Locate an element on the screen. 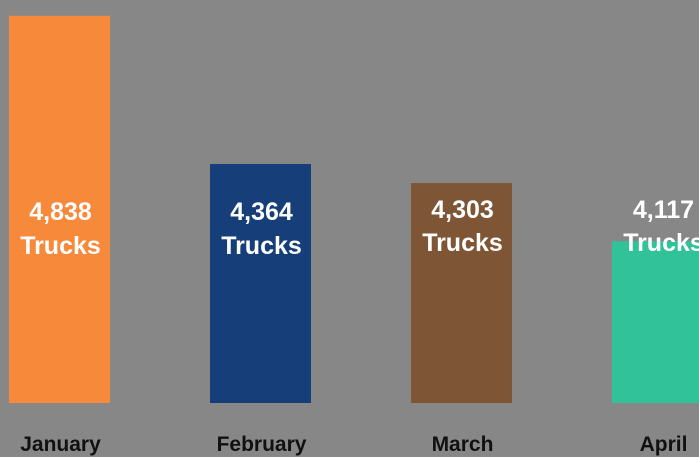  bar-february is located at coordinates (260, 283).